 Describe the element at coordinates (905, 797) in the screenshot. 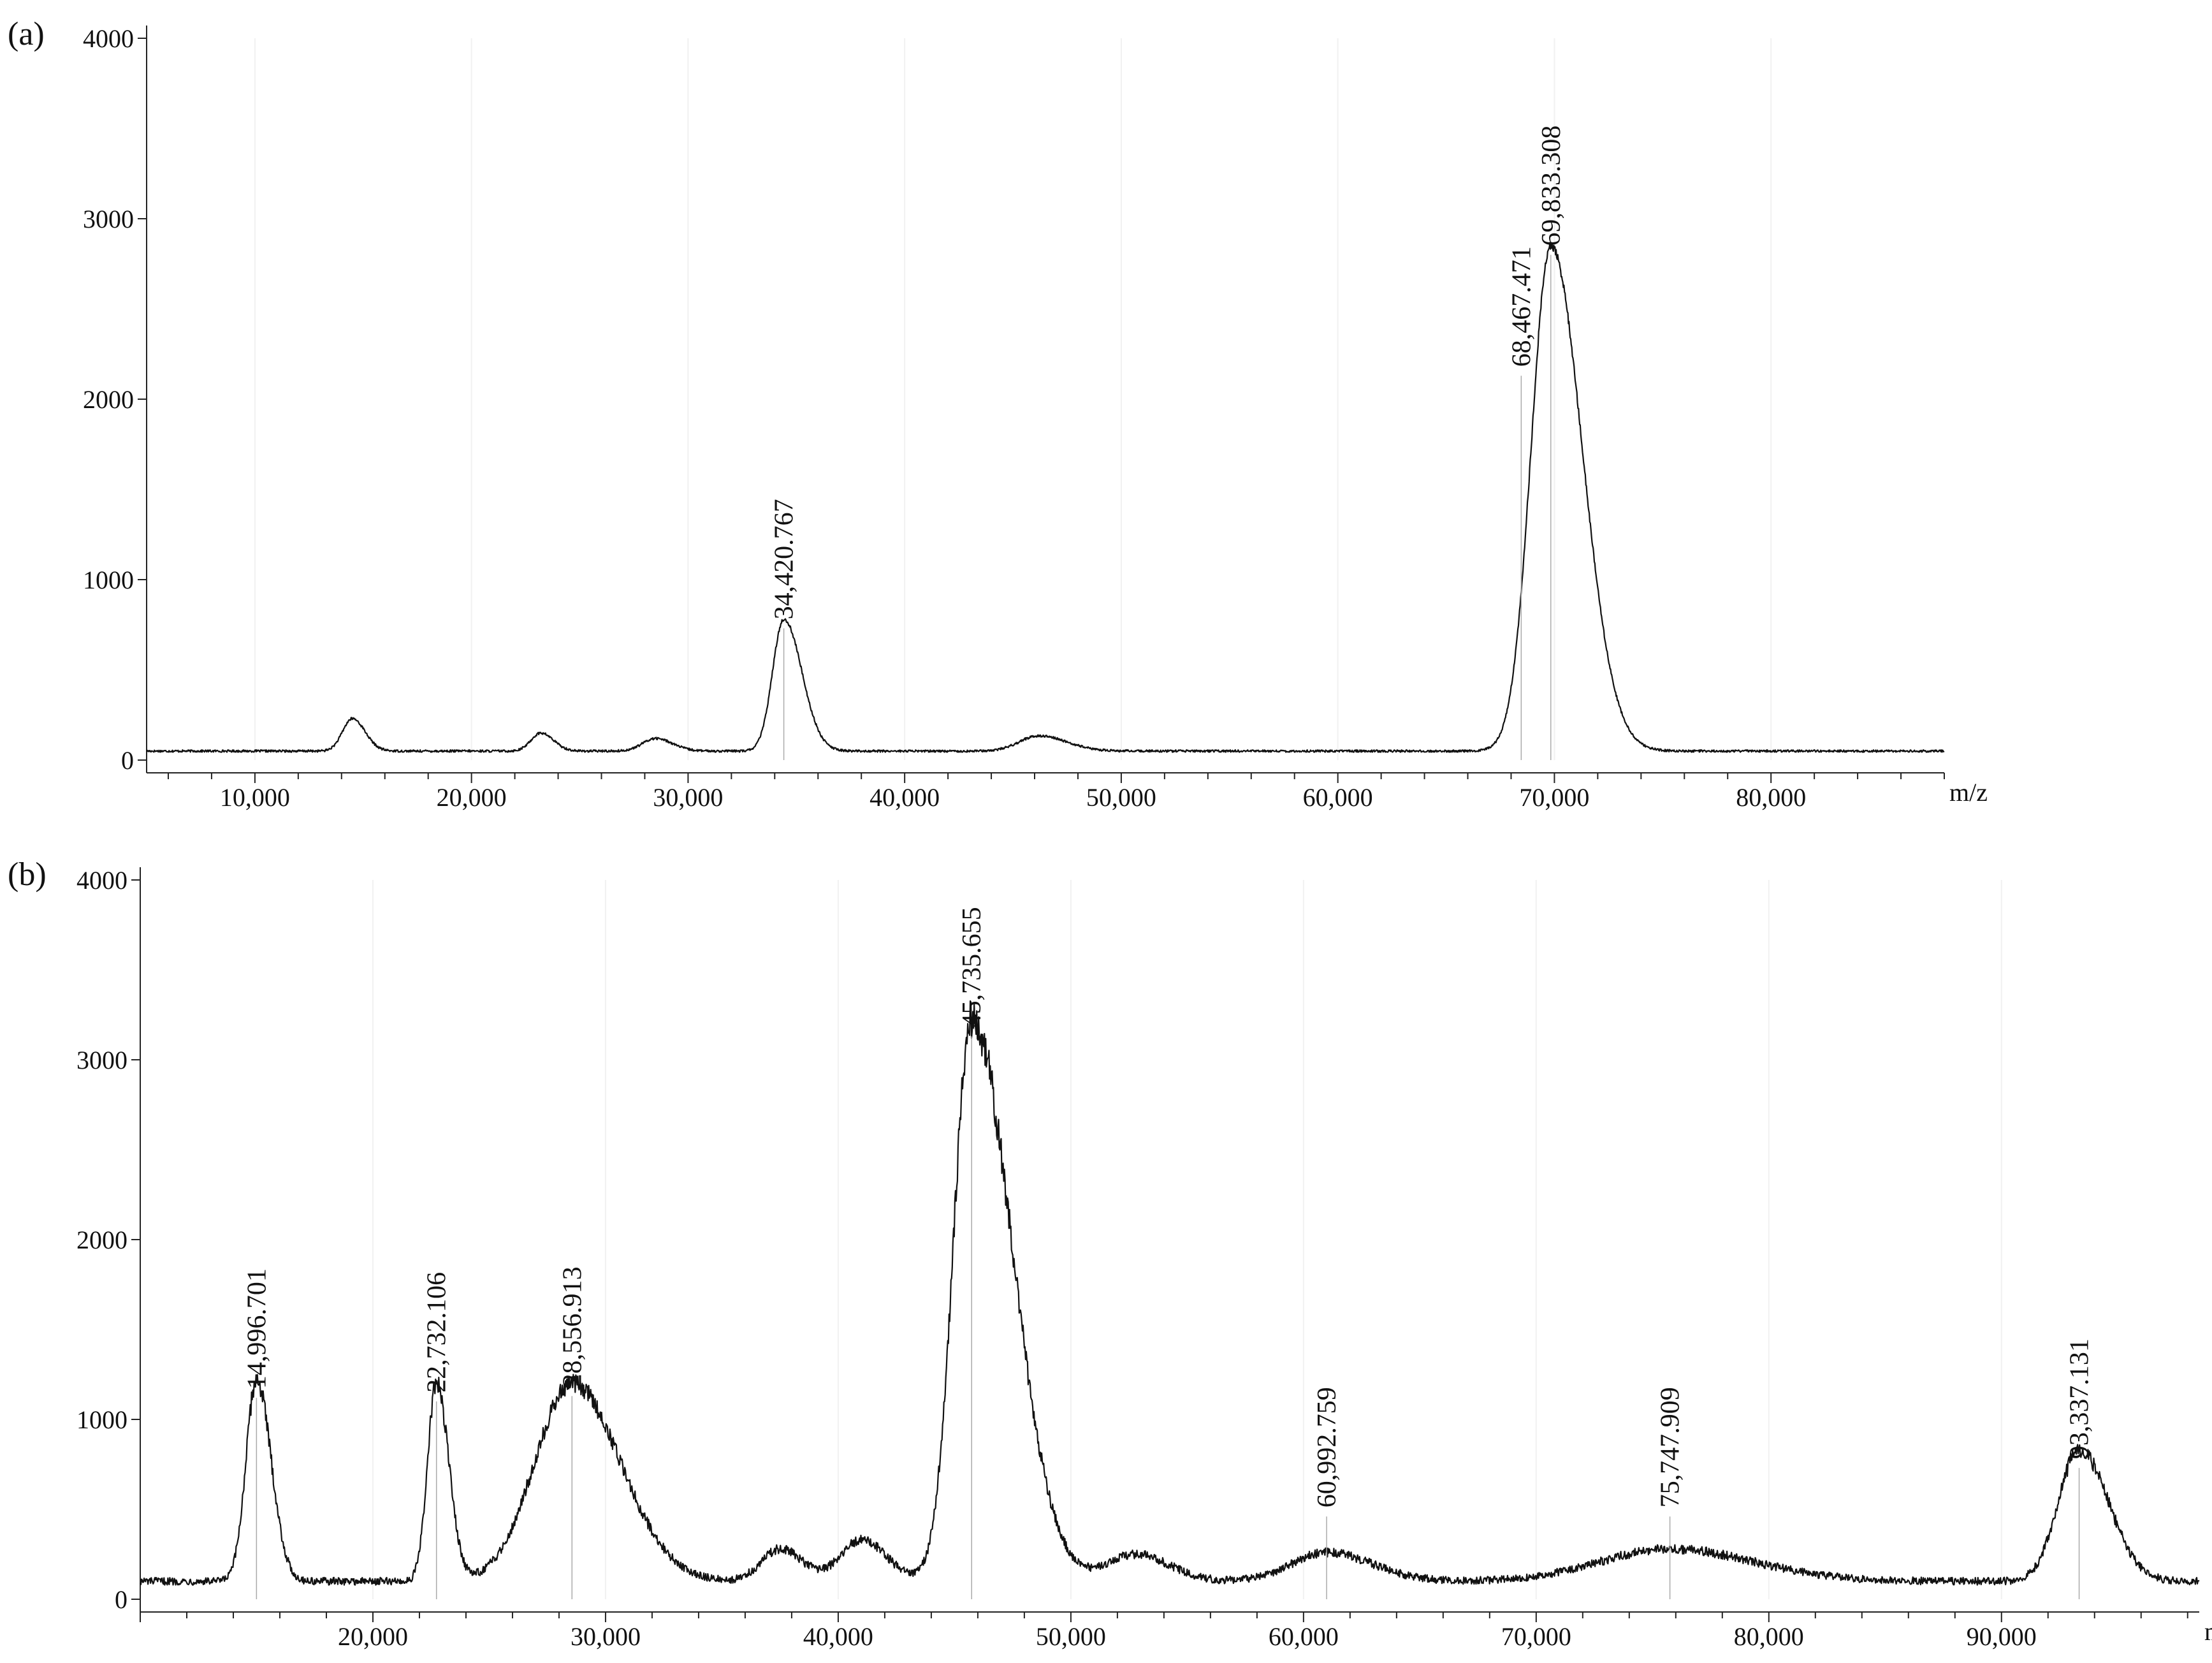

I see `x-tick-label-3: 40,000` at that location.